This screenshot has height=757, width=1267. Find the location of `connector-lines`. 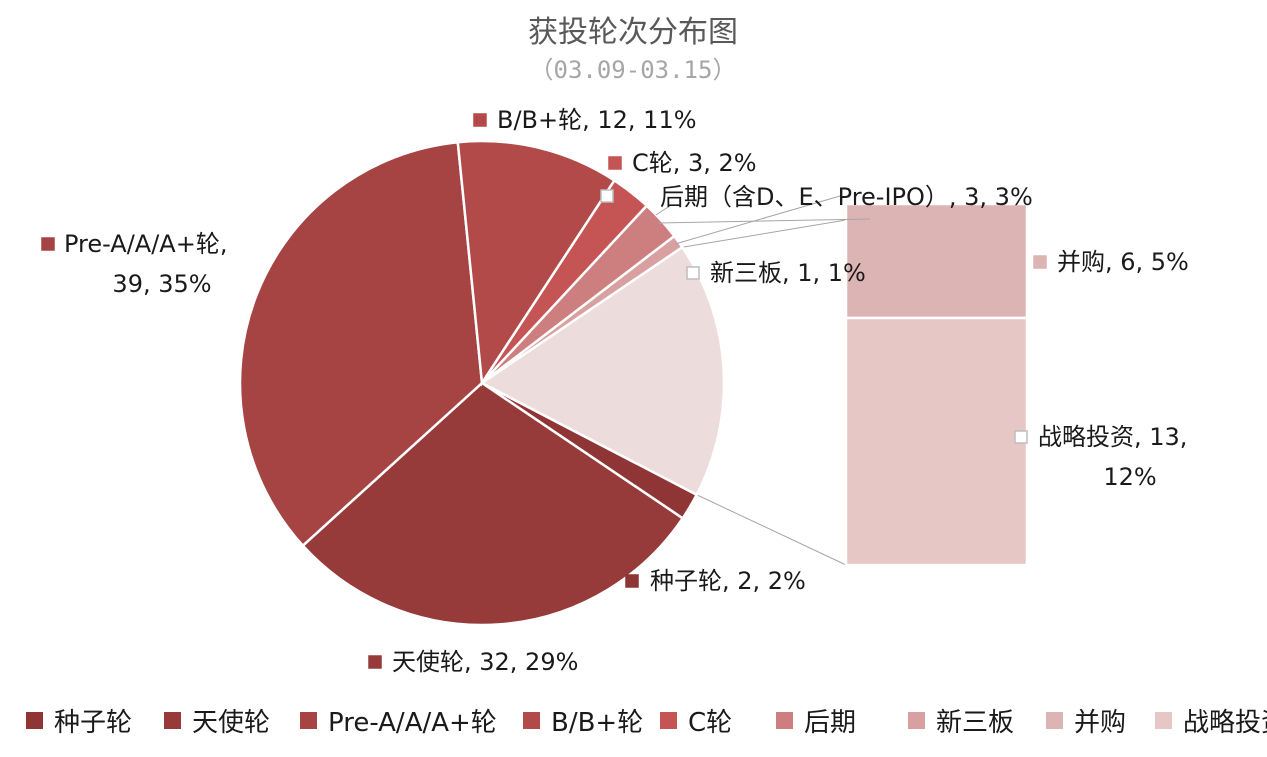

connector-lines is located at coordinates (764, 392).